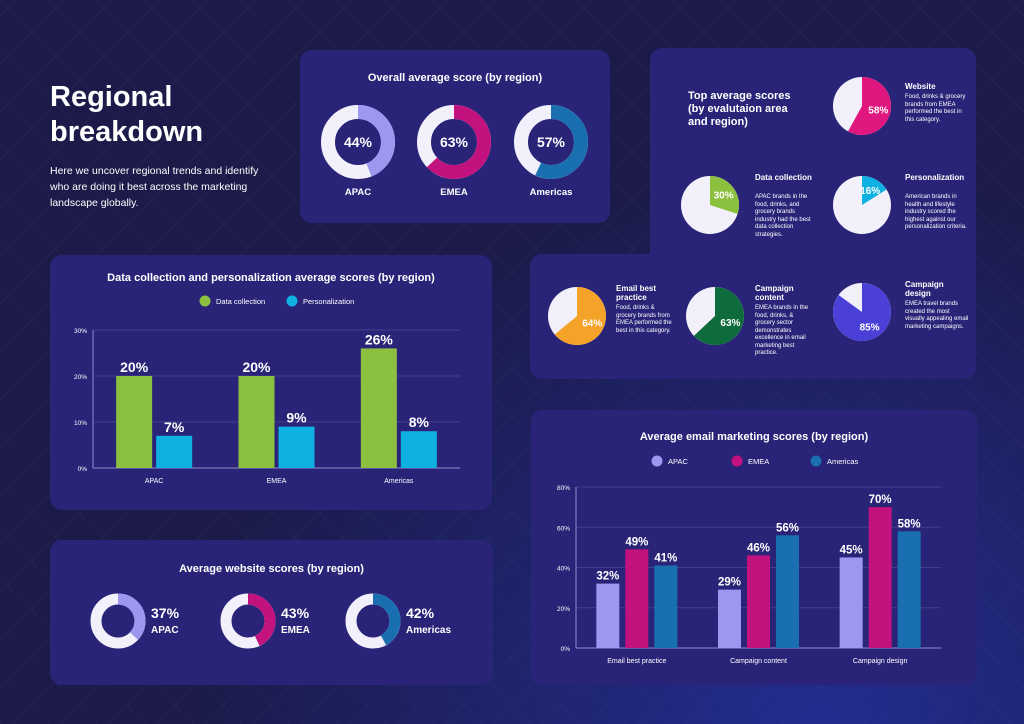  I want to click on bar-campaign-content-emea, so click(758, 601).